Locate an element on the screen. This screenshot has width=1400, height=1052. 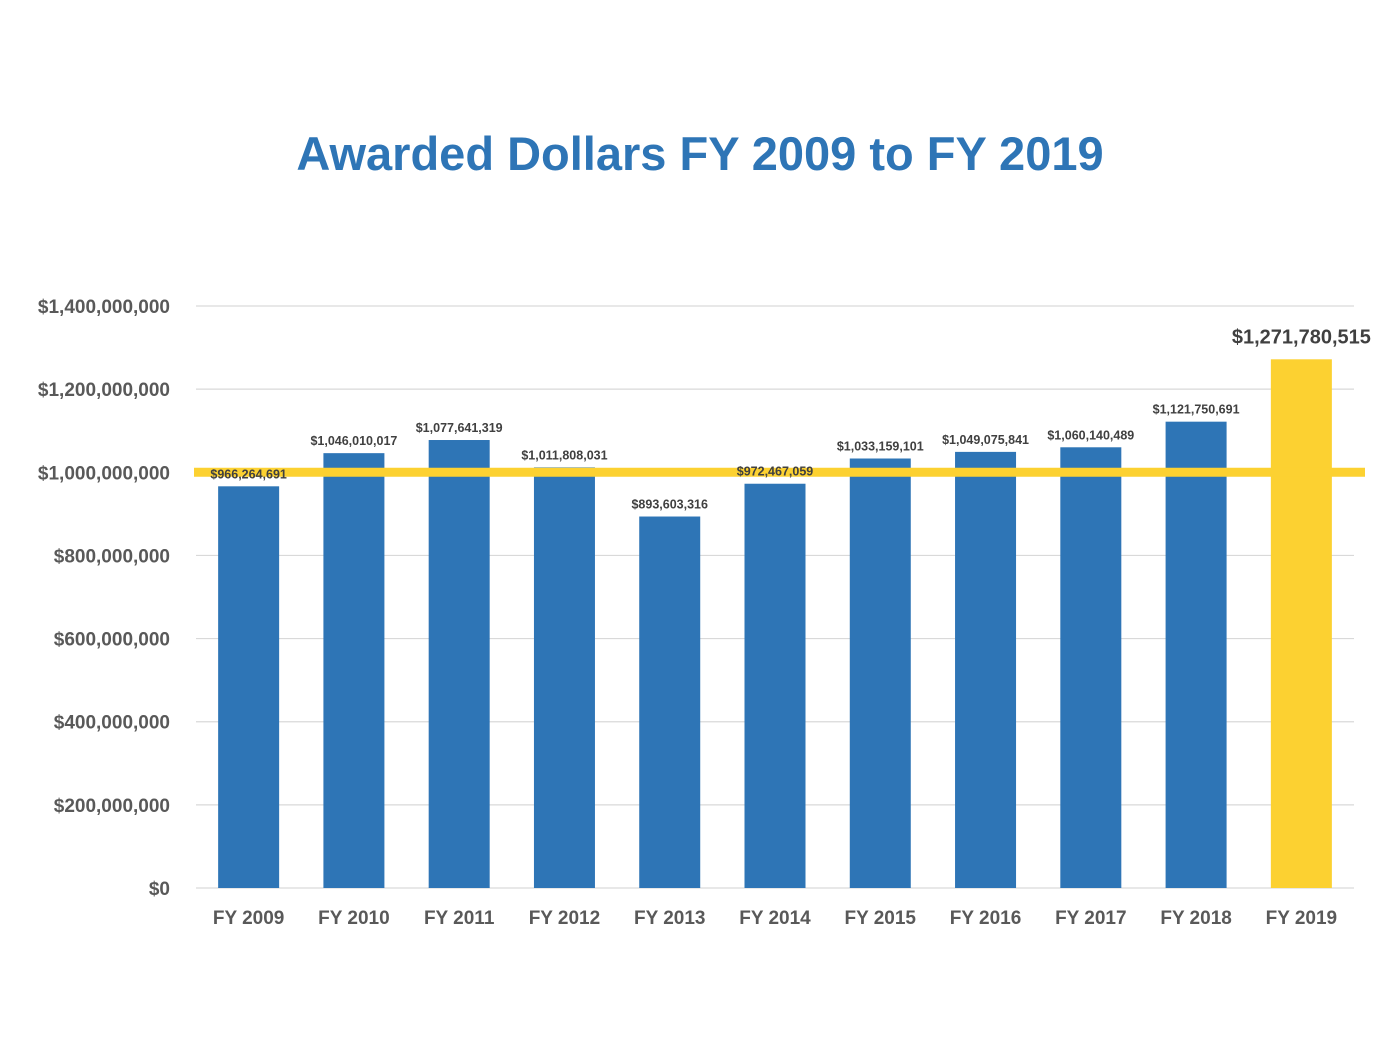
x-category-label: FY 2016 is located at coordinates (985, 918).